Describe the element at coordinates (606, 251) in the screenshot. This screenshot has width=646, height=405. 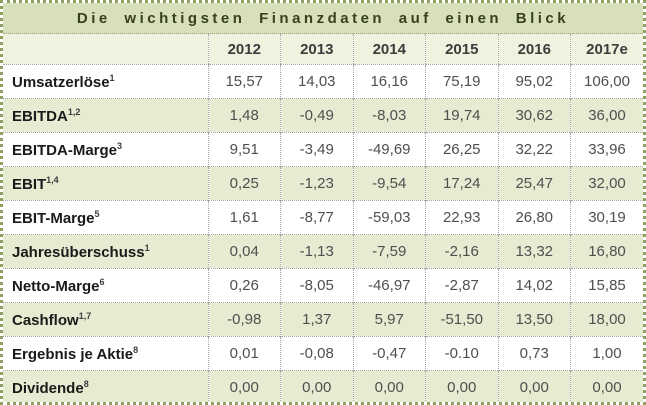
I see `value-cell: 16,80` at that location.